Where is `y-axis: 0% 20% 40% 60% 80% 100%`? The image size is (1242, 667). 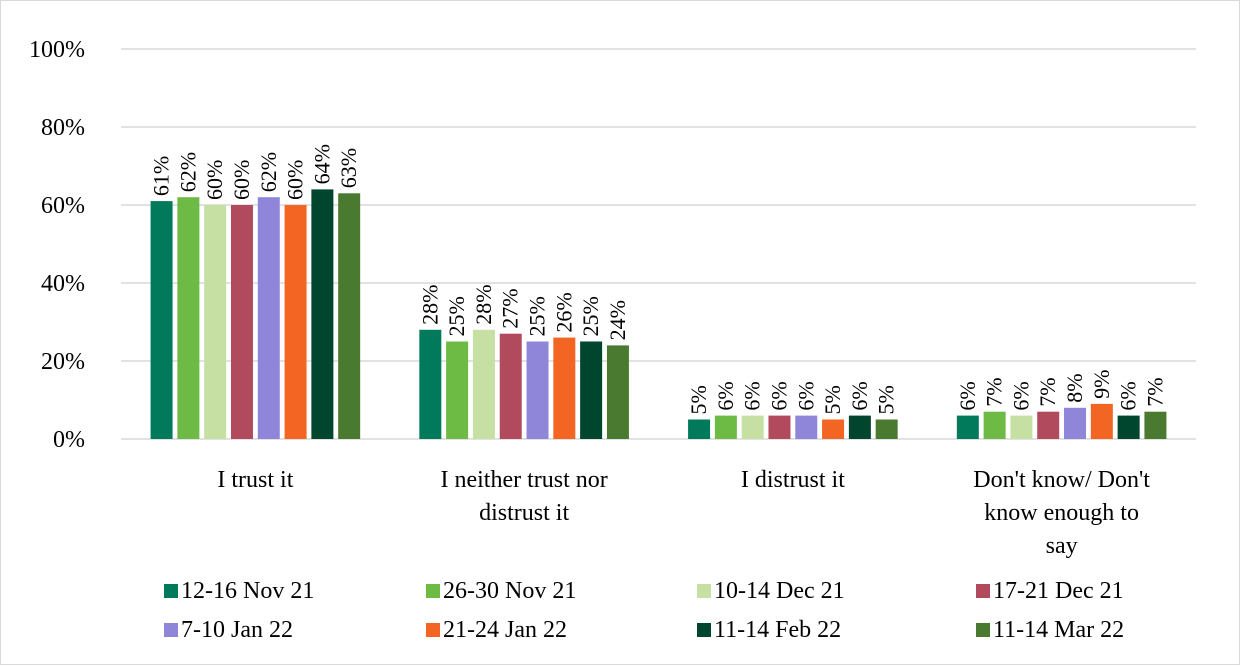
y-axis: 0% 20% 40% 60% 80% 100% is located at coordinates (57, 245).